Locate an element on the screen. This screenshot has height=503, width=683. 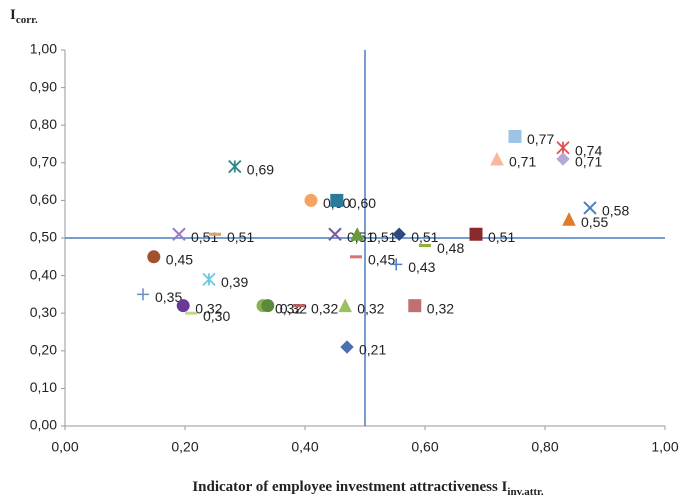
y-tick-label: 0,80 is located at coordinates (43, 124).